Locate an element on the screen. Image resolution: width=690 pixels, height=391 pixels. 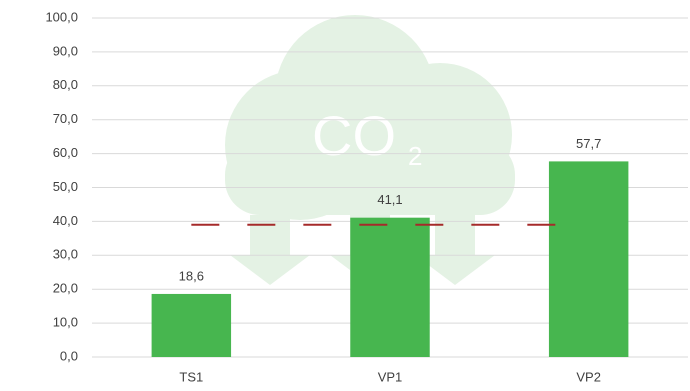
y-tick-label: 20,0 is located at coordinates (65, 288).